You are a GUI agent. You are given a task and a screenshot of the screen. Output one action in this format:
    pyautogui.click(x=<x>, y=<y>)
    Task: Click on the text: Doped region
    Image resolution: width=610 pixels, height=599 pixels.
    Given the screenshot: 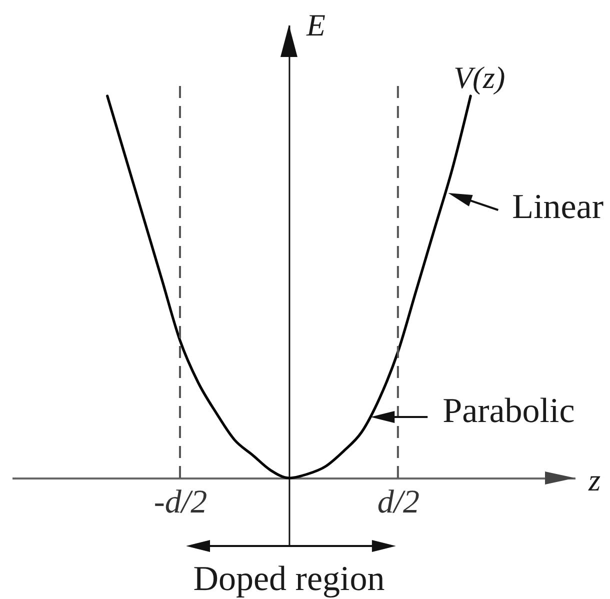 What is the action you would take?
    pyautogui.click(x=289, y=578)
    